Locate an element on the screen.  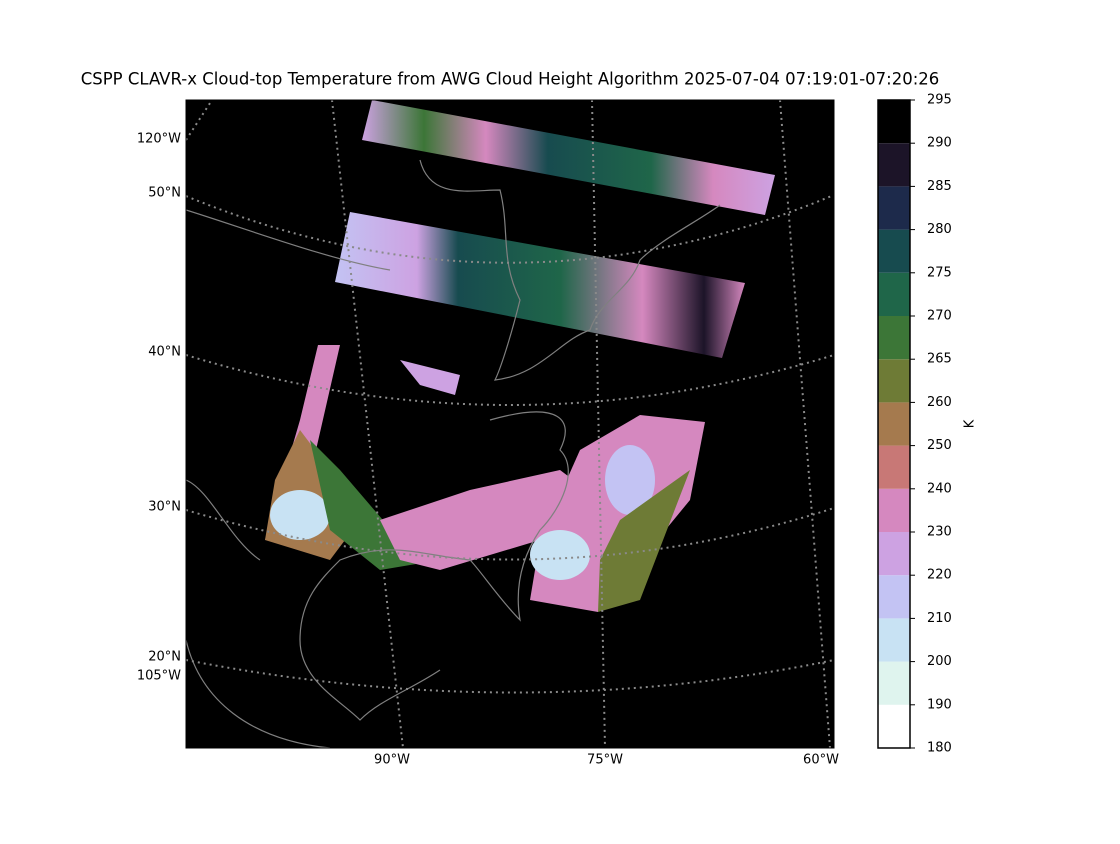
colorbar-frame is located at coordinates (894, 424).